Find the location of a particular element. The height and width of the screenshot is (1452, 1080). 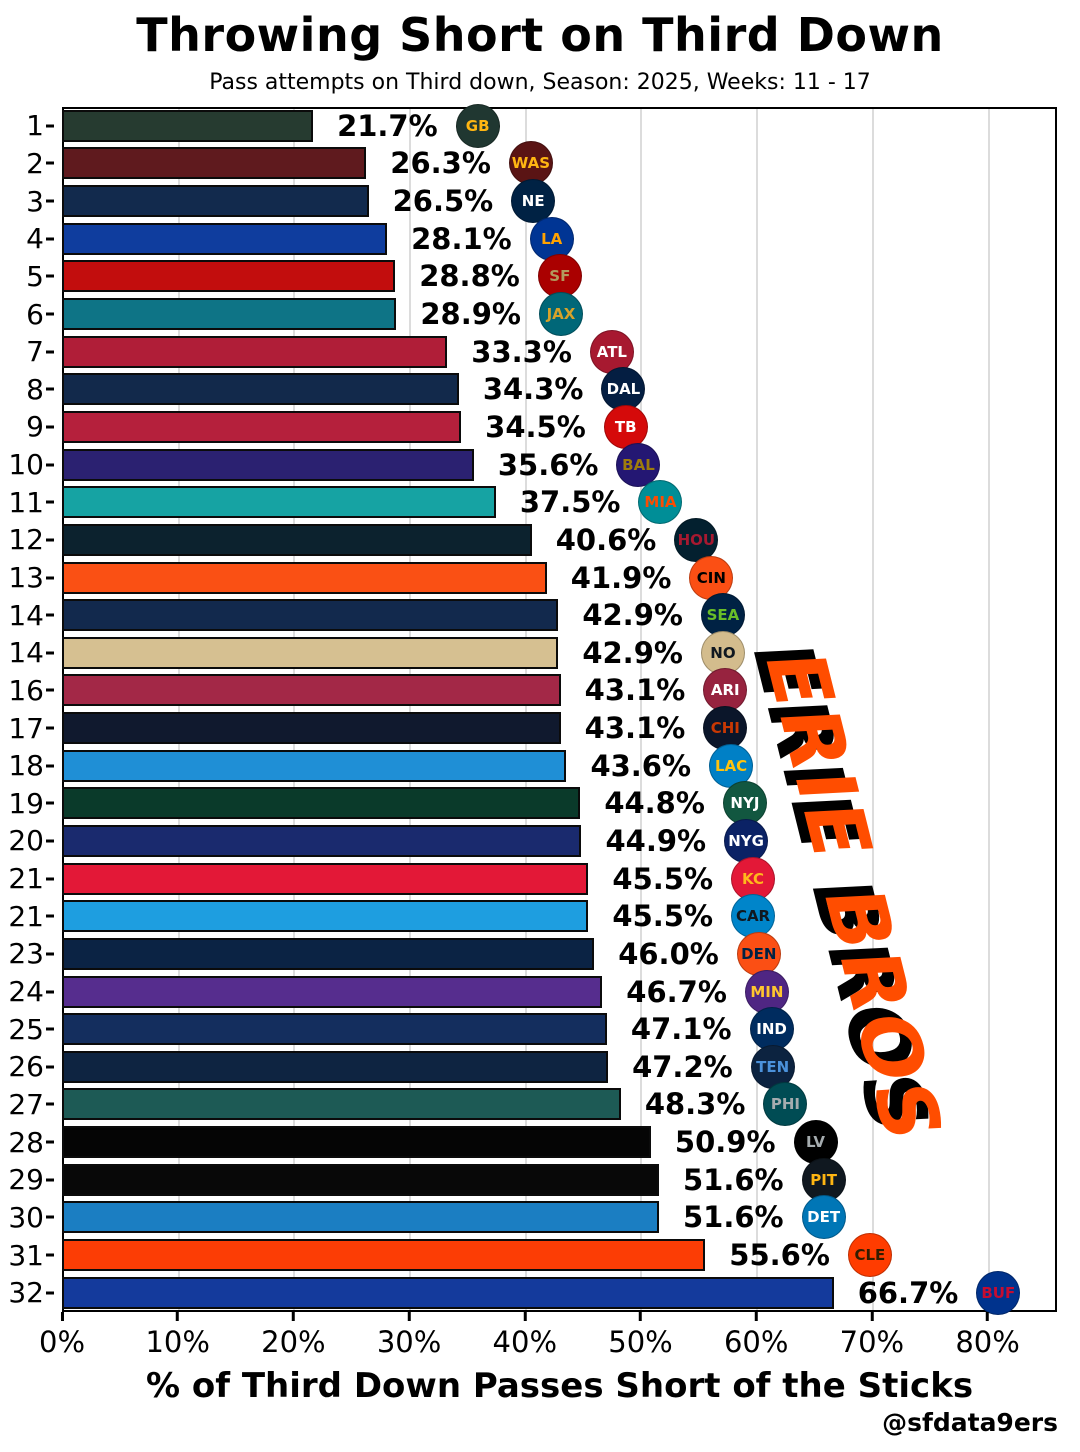

rank-label: 12 is located at coordinates (26, 540).